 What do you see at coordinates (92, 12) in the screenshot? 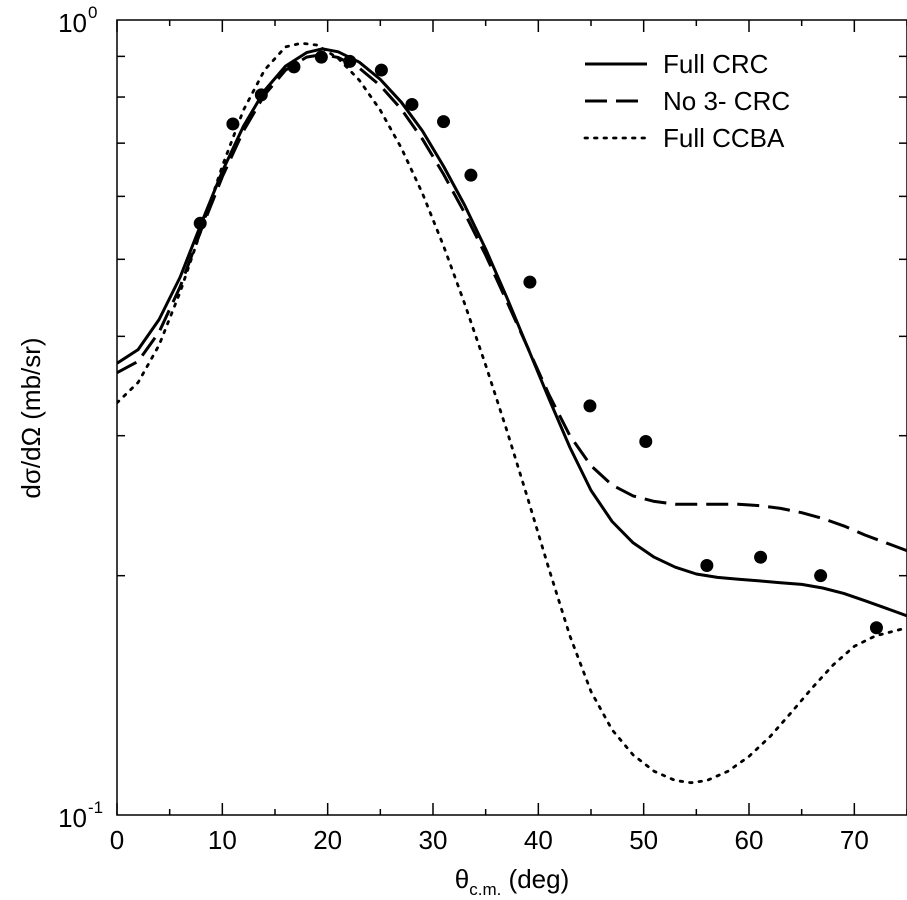
I see `y-tick-label-exponent: 0` at bounding box center [92, 12].